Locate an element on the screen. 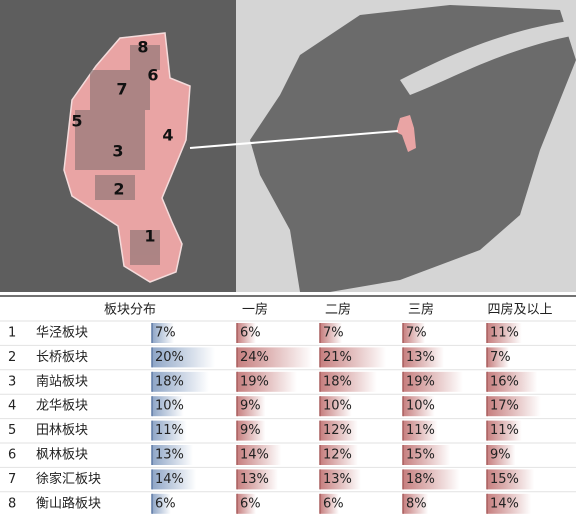 The width and height of the screenshot is (576, 517). value-label: 17% is located at coordinates (504, 406).